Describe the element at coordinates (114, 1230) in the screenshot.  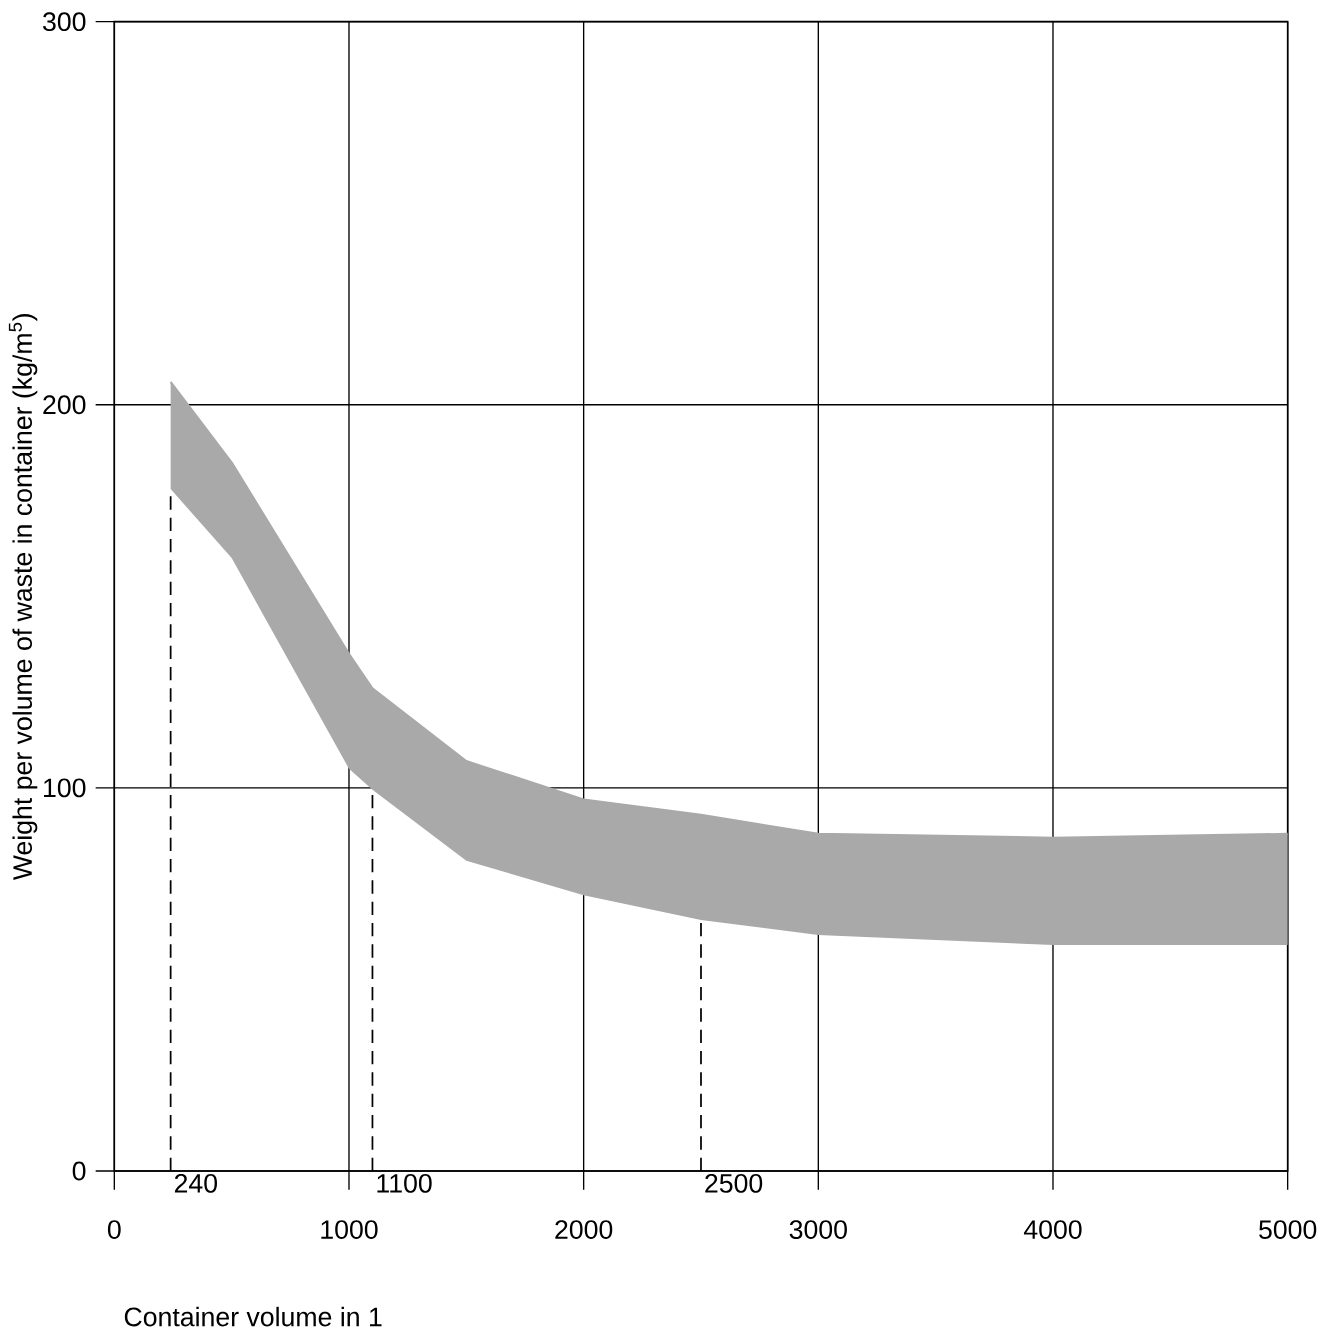
I see `x-tick-label: 0` at that location.